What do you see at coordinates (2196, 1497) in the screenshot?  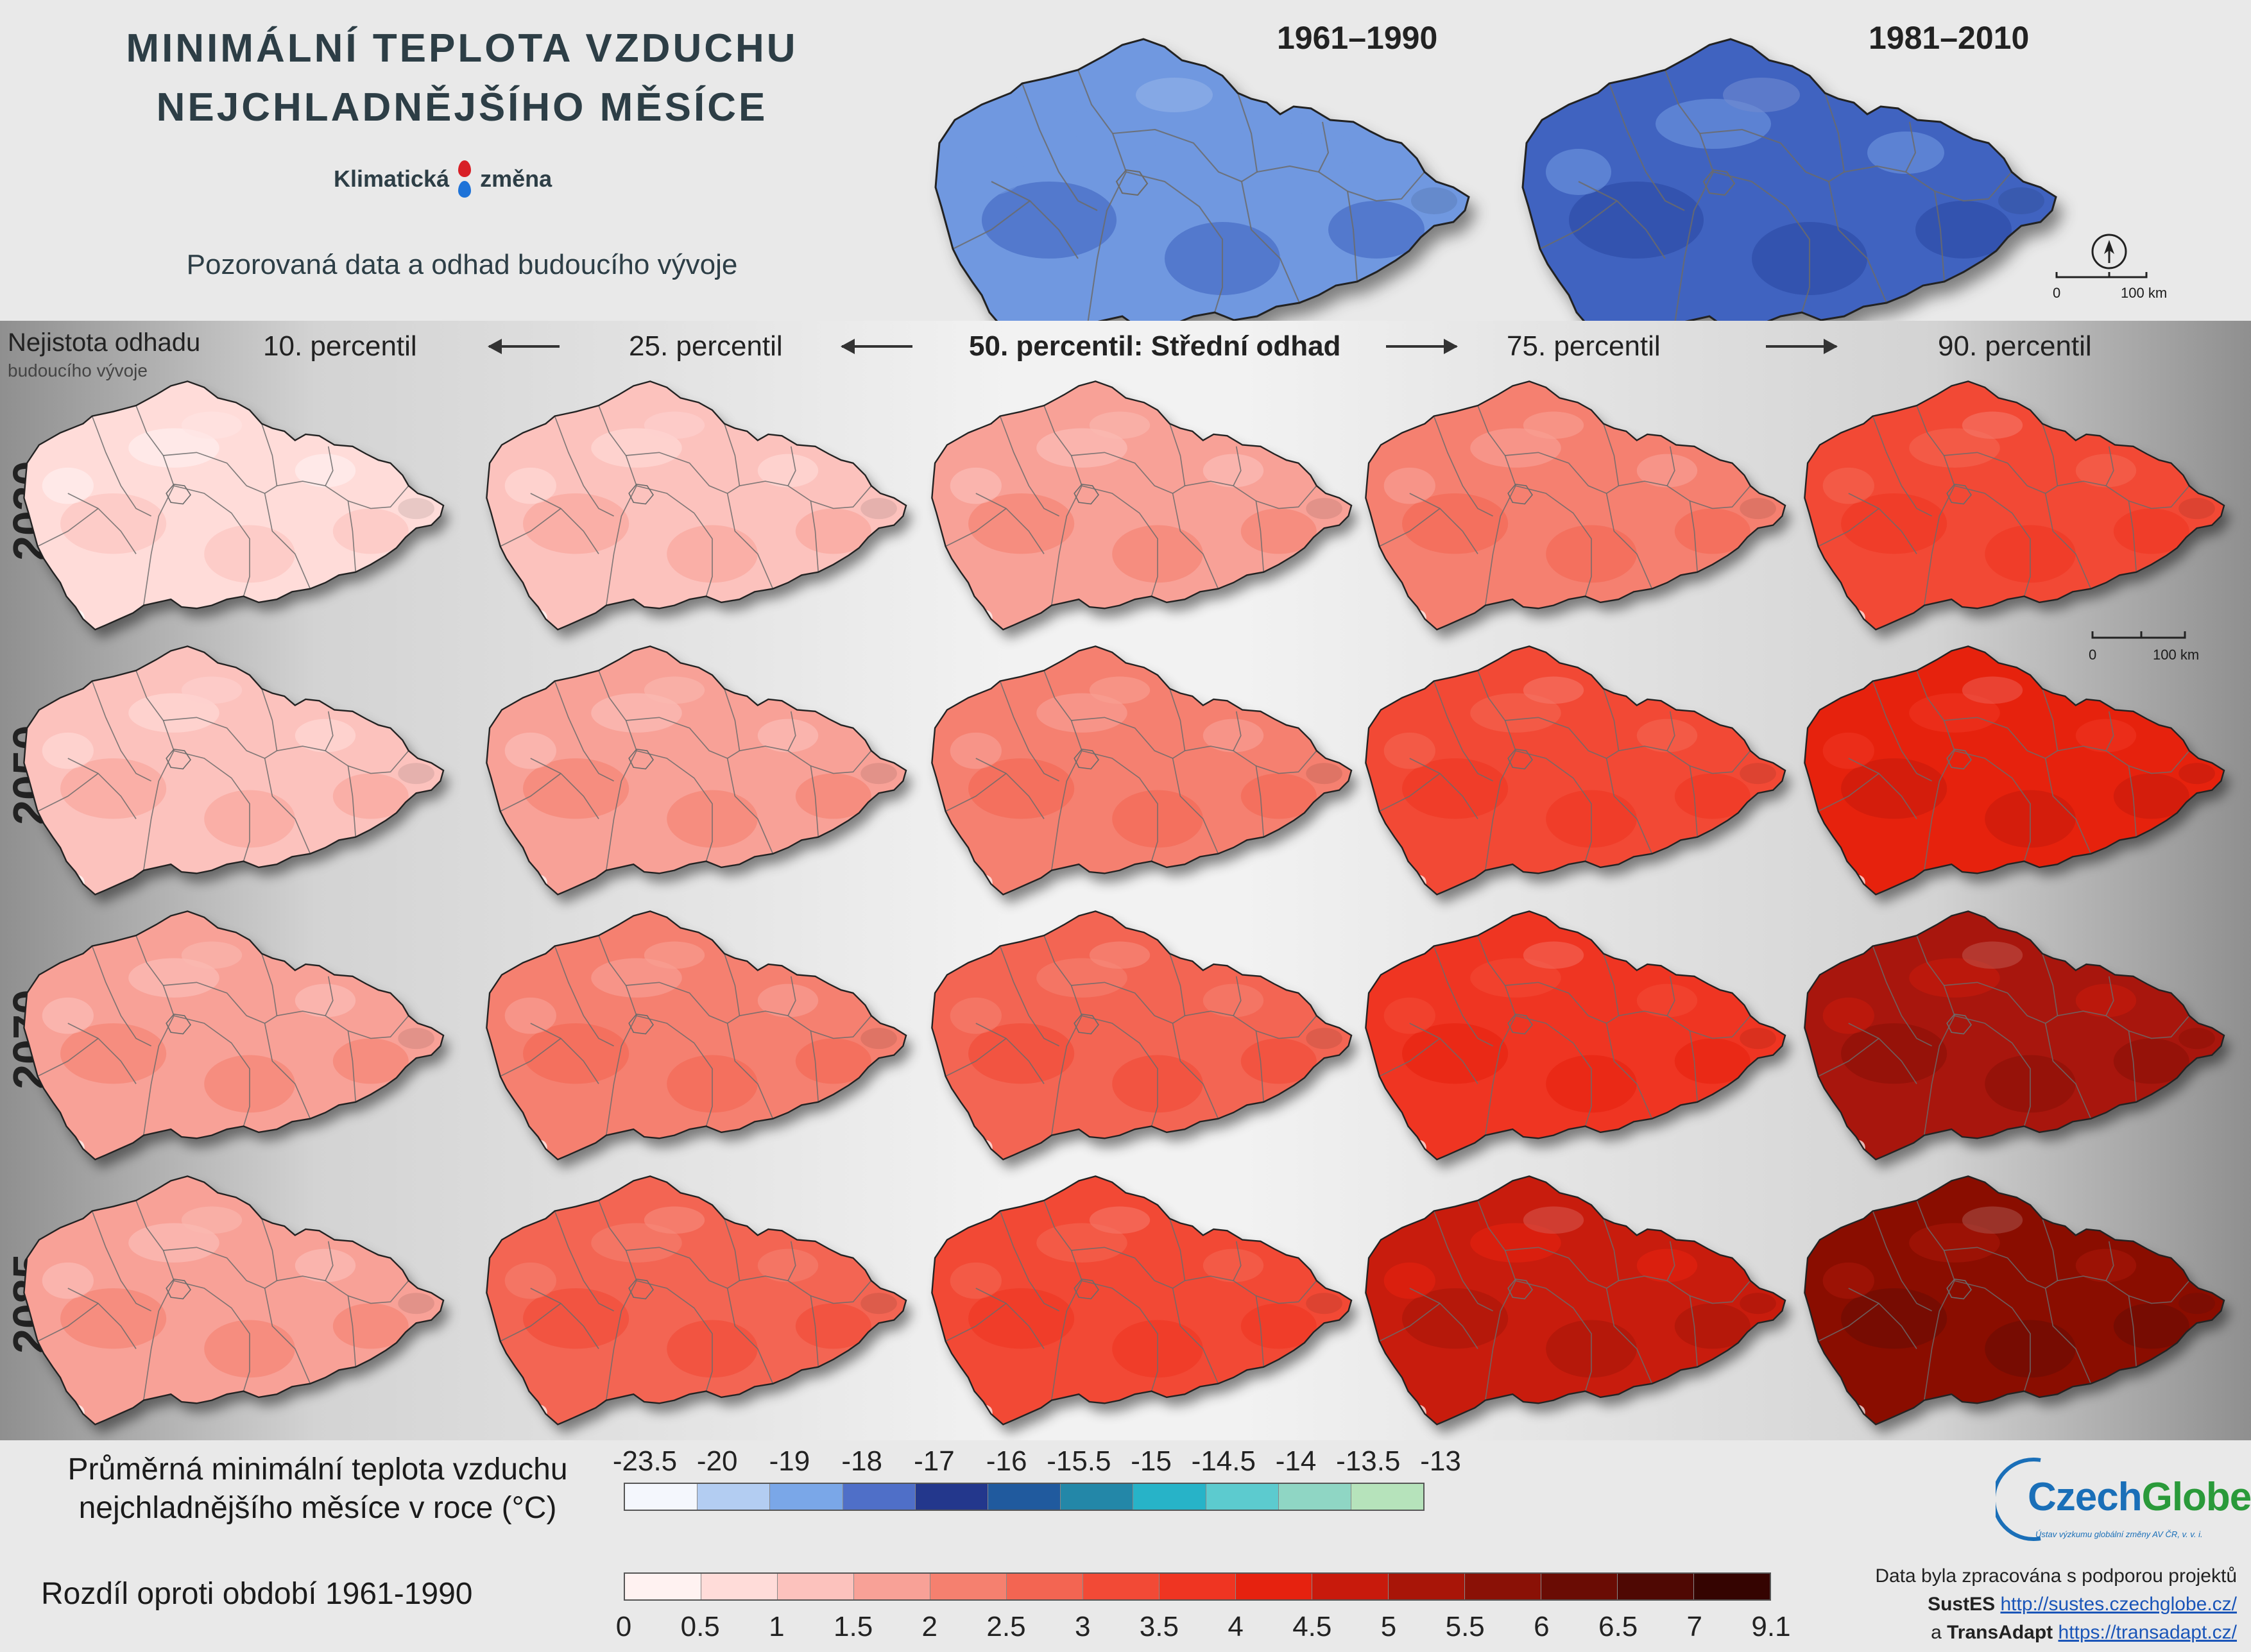 I see `logo-wordmark-b: Globe` at bounding box center [2196, 1497].